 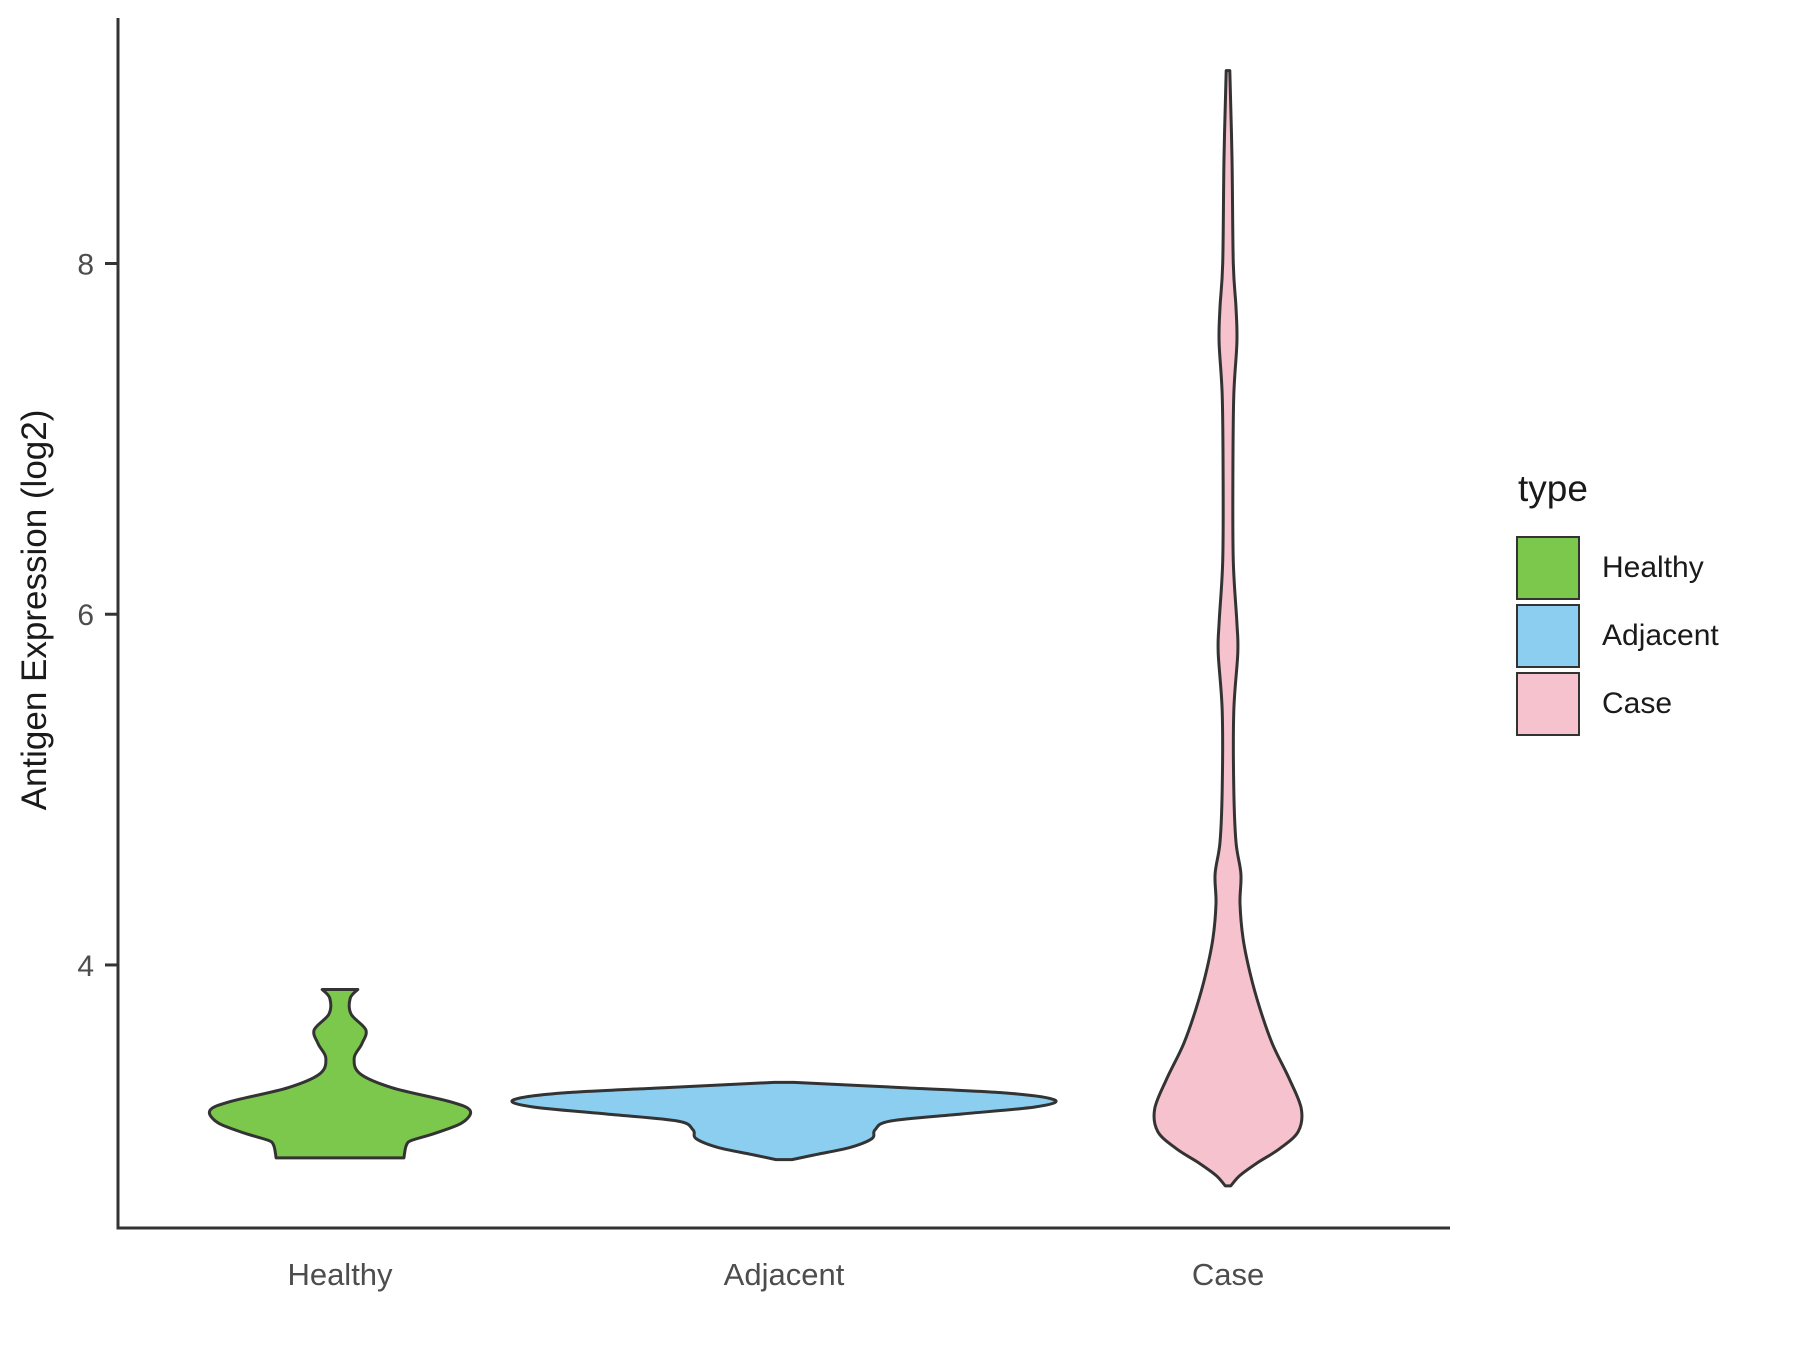 I want to click on legend-item-case: Case, so click(x=1617, y=704).